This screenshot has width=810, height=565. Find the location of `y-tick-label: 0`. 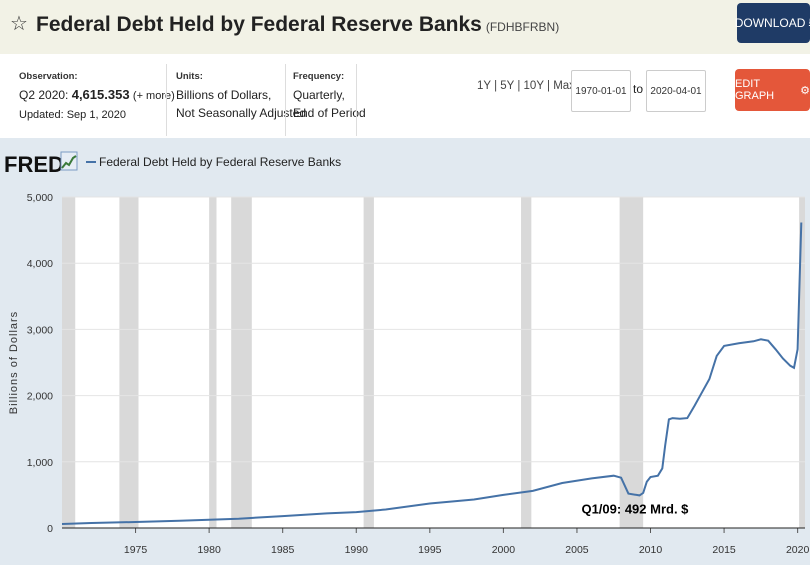

y-tick-label: 0 is located at coordinates (50, 529).